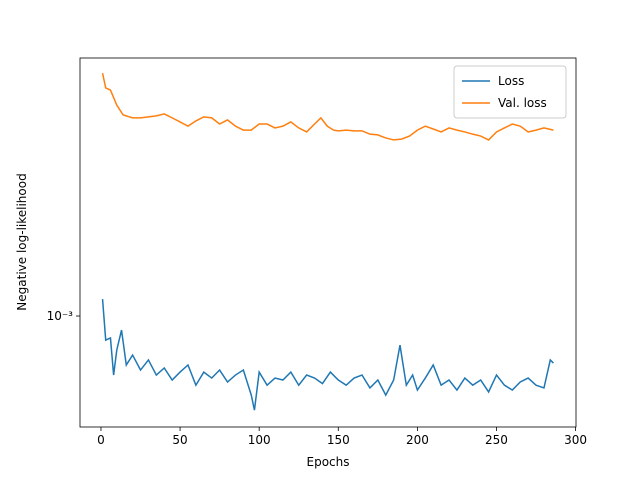 This screenshot has width=640, height=480. I want to click on legend-label: Loss, so click(511, 81).